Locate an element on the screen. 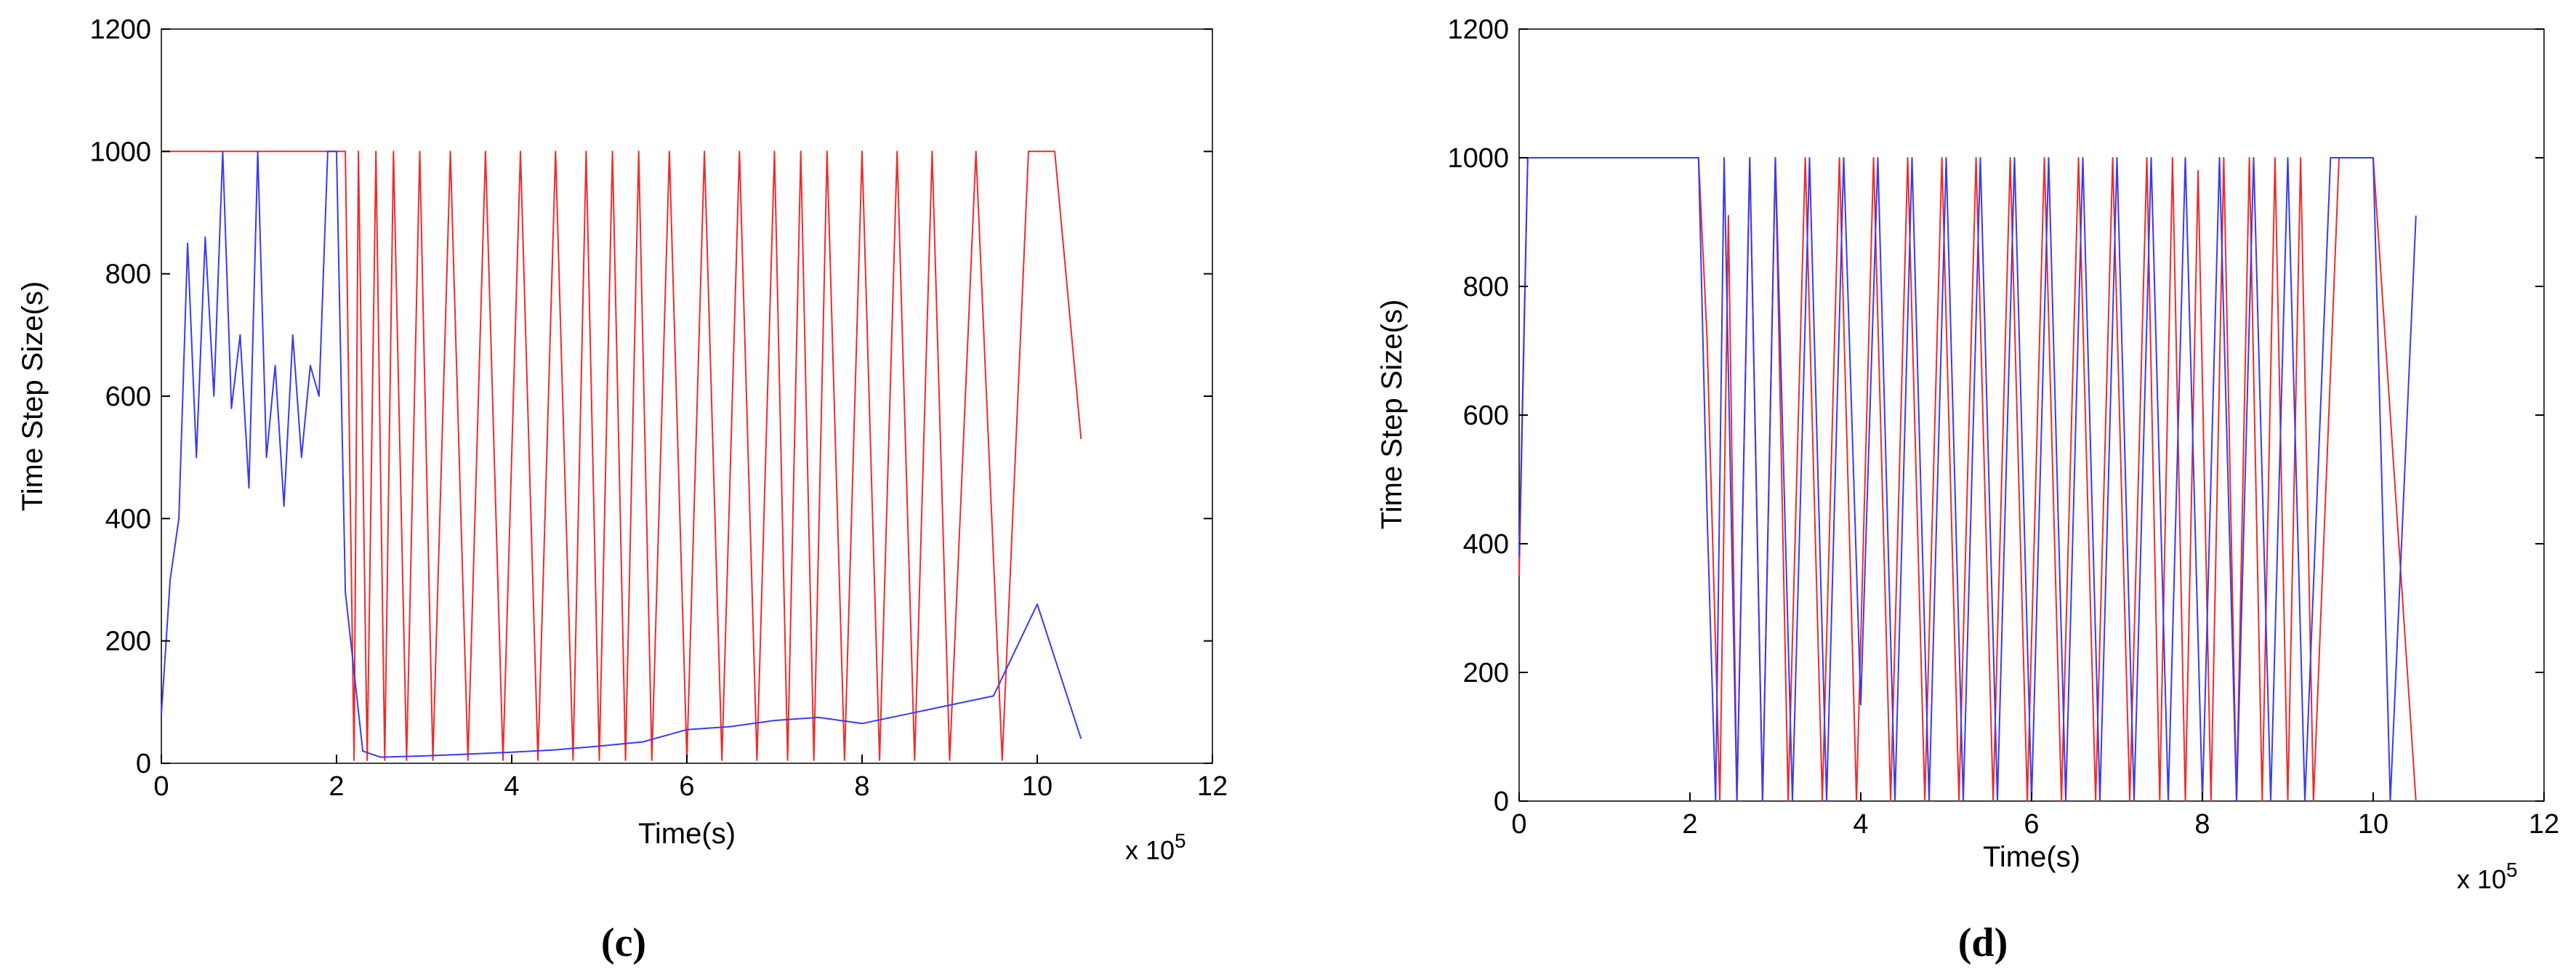 This screenshot has width=2576, height=977. panel-letter: c is located at coordinates (624, 943).